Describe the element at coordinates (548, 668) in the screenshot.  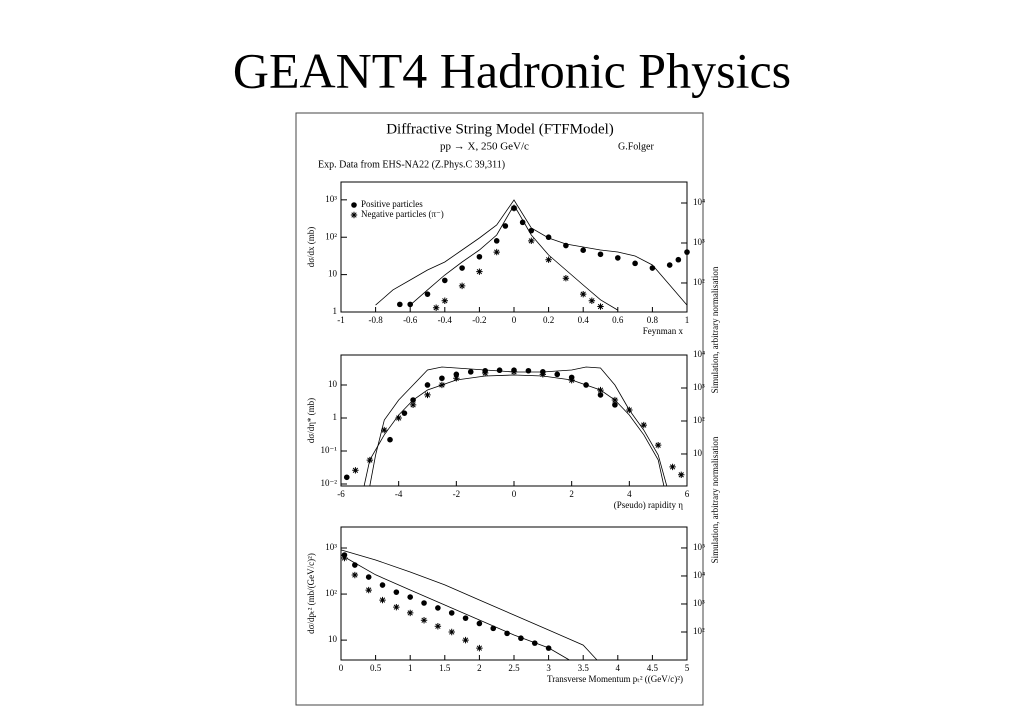
I see `x-tick-label: 3` at that location.